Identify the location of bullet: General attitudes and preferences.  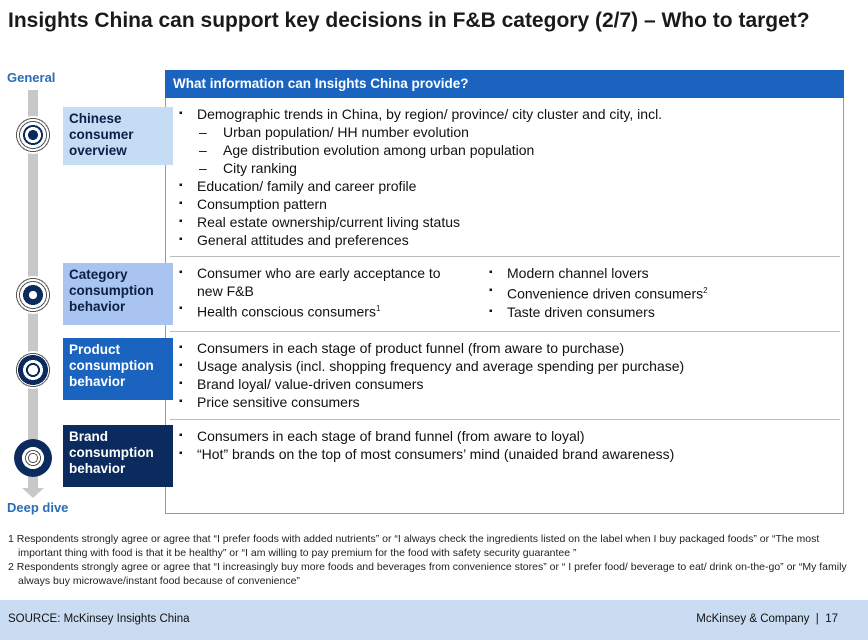
(505, 240).